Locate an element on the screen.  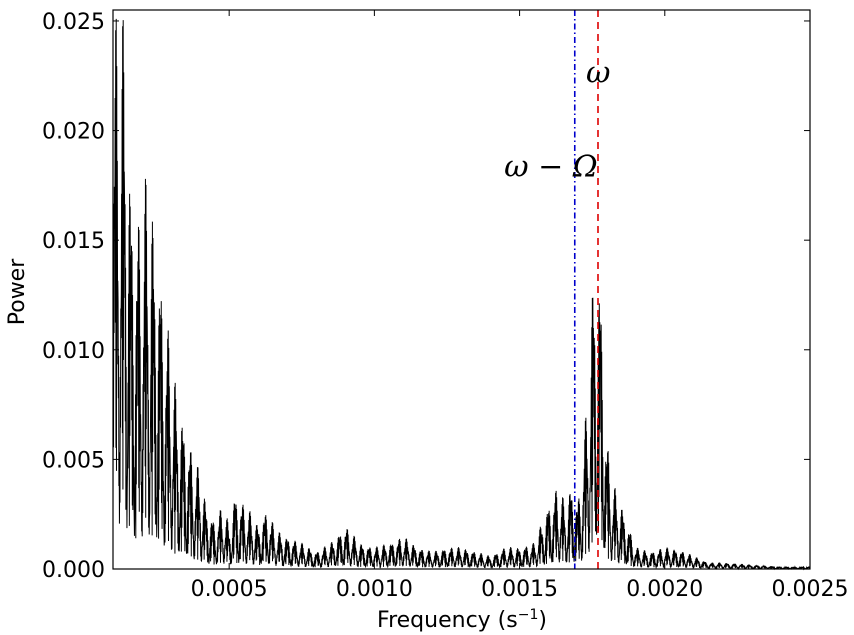
x-tick-label: 0.0025 is located at coordinates (810, 589).